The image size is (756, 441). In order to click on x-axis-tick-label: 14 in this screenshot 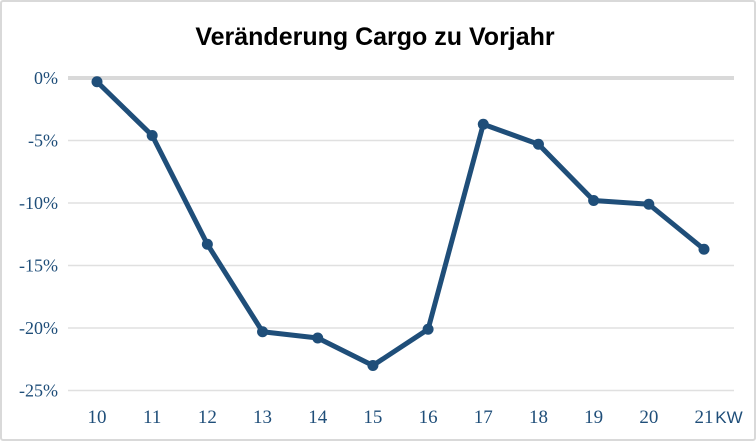, I will do `click(318, 417)`.